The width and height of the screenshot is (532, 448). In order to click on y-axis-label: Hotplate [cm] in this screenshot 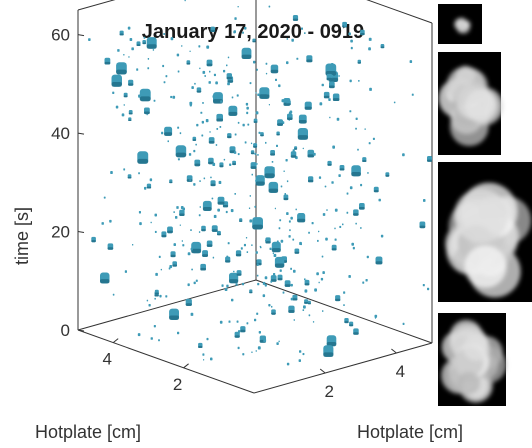, I will do `click(410, 432)`.